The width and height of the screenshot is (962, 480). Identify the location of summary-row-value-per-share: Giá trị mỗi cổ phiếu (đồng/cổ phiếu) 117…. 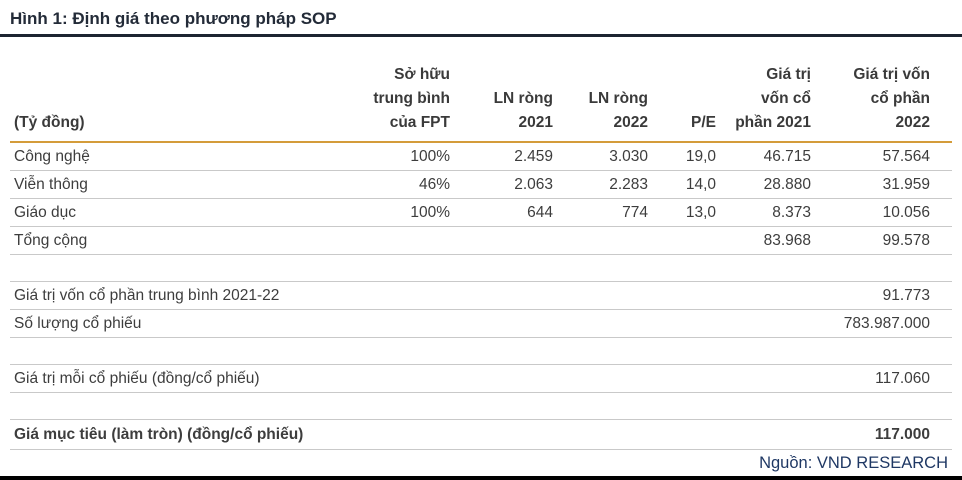
(481, 379).